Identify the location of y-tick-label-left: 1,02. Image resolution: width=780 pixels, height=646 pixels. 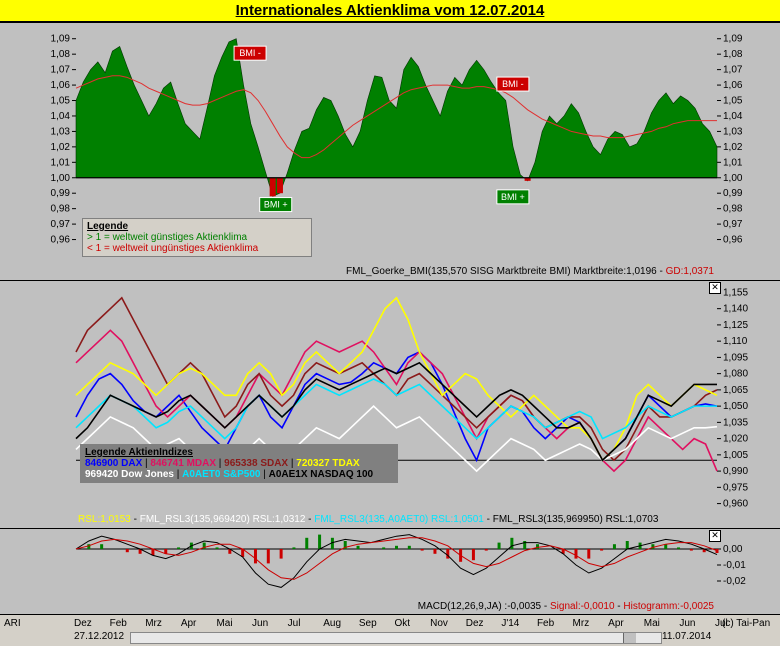
(61, 147).